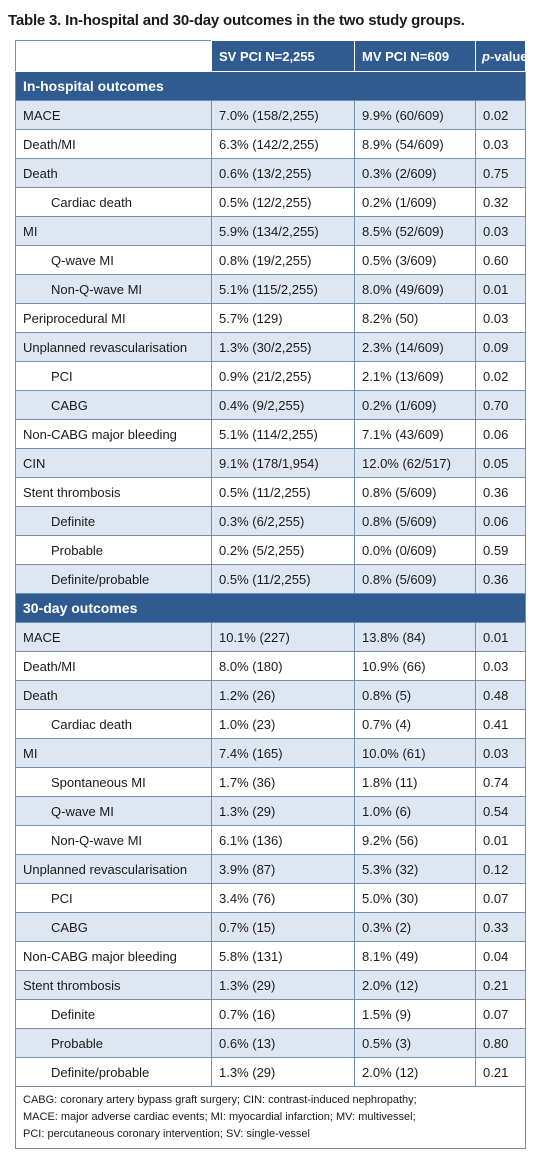 Image resolution: width=535 pixels, height=1157 pixels. What do you see at coordinates (270, 231) in the screenshot?
I see `table-row: MI 5.9% (134/2,255) 8.5% (52/609) 0.03` at bounding box center [270, 231].